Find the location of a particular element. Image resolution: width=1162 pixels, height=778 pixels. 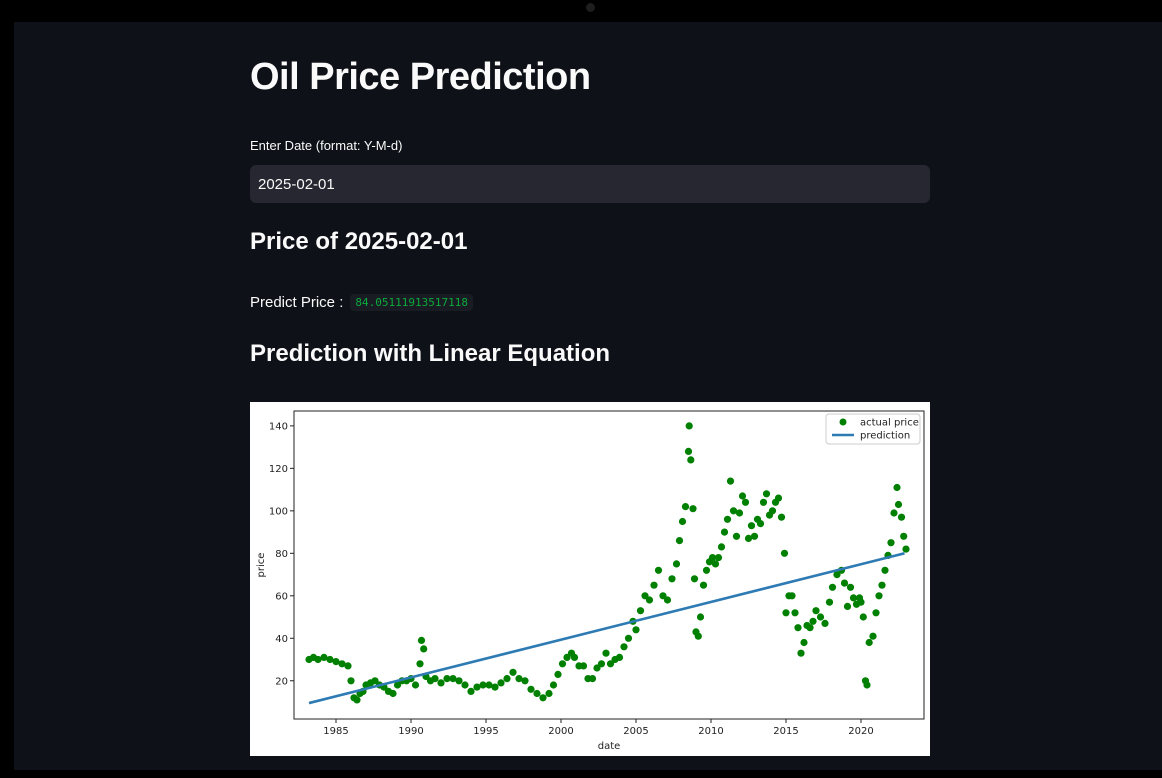

prediction-line is located at coordinates (606, 628).